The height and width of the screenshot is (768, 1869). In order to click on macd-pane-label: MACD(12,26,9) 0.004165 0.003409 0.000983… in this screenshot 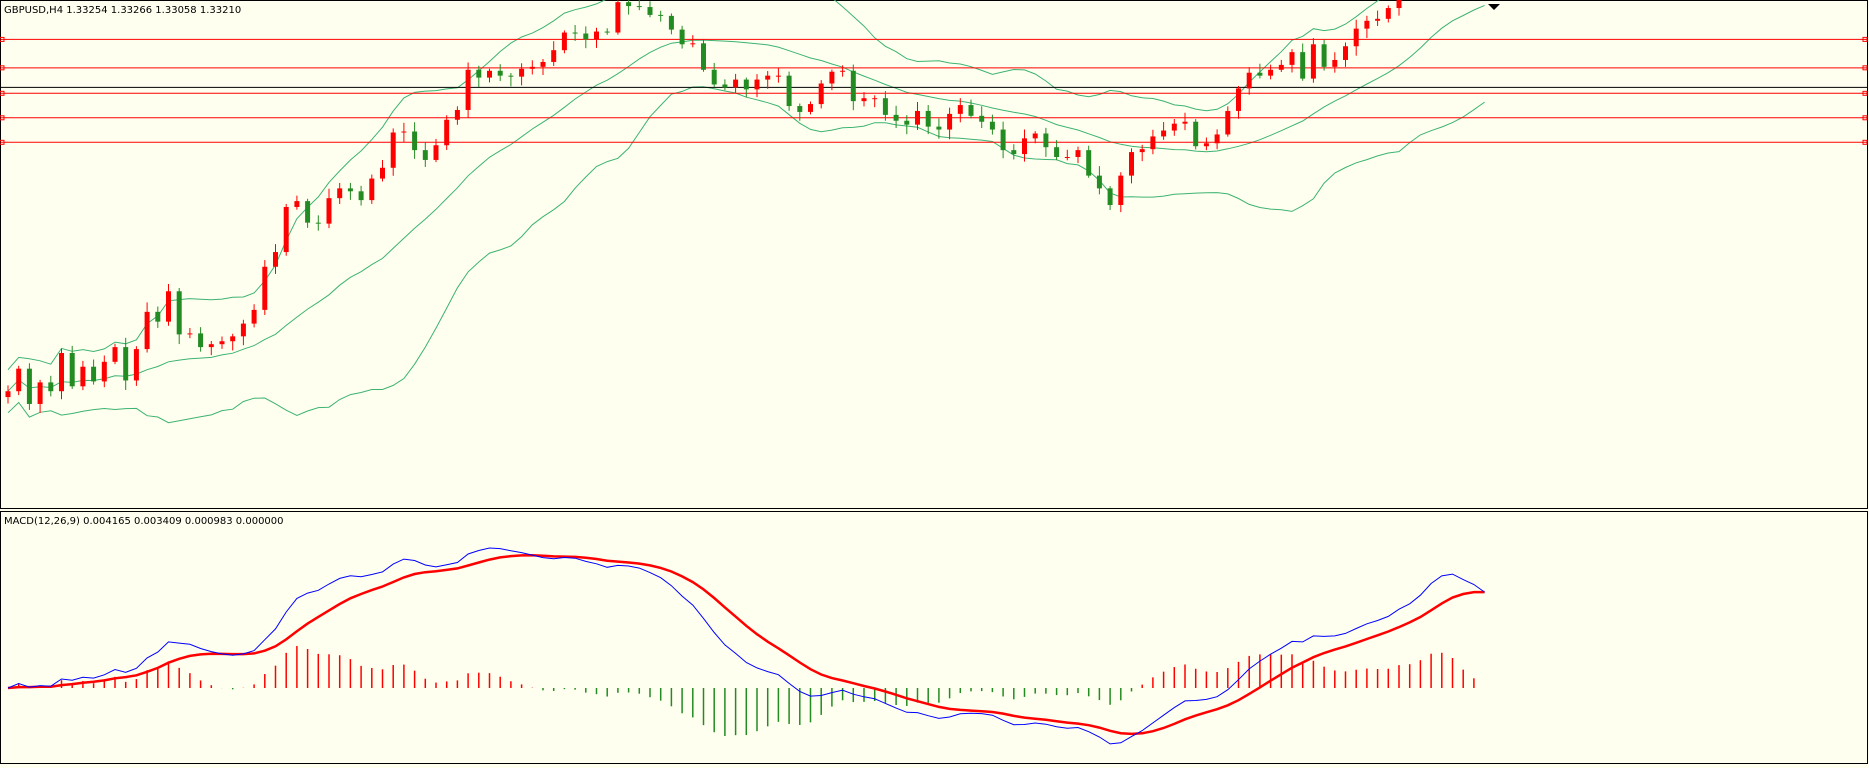, I will do `click(144, 521)`.